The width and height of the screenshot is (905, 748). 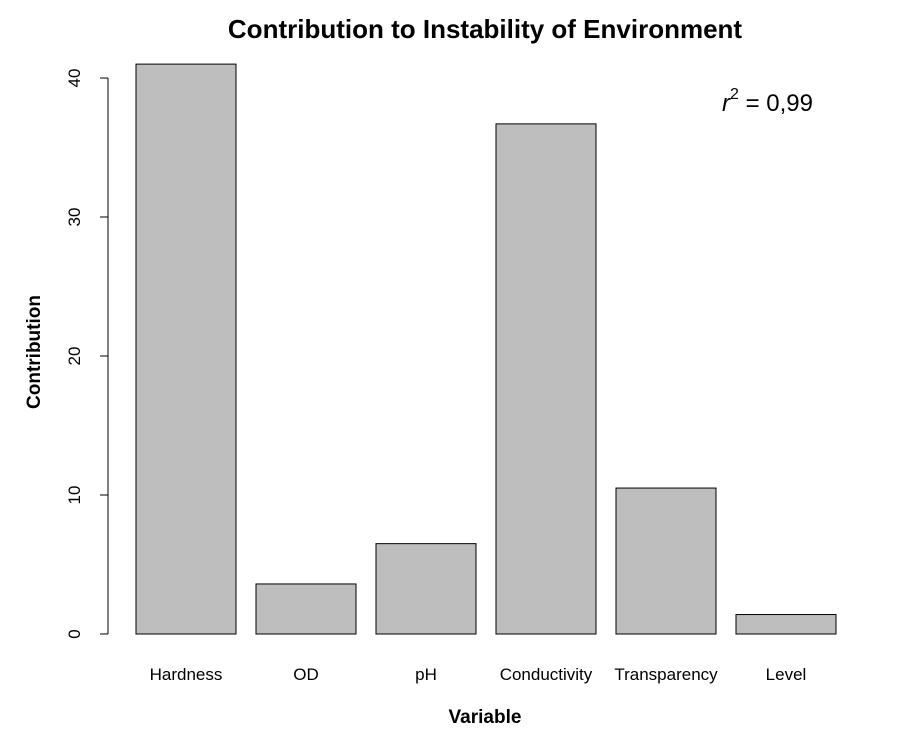 I want to click on category-label-hardness: Hardness, so click(x=186, y=674).